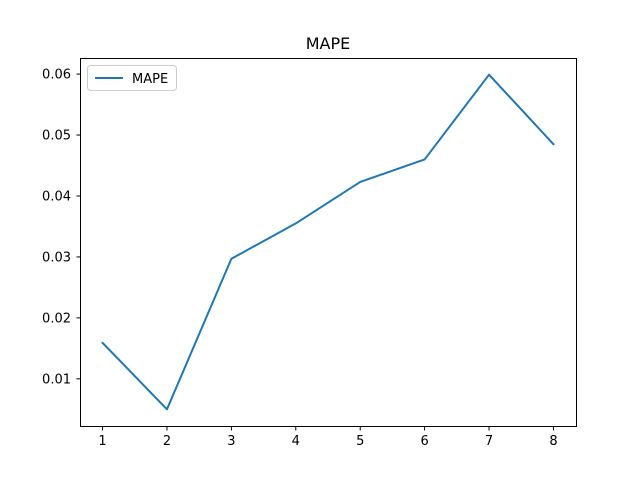  What do you see at coordinates (56, 318) in the screenshot?
I see `y-tick-label: 0.02` at bounding box center [56, 318].